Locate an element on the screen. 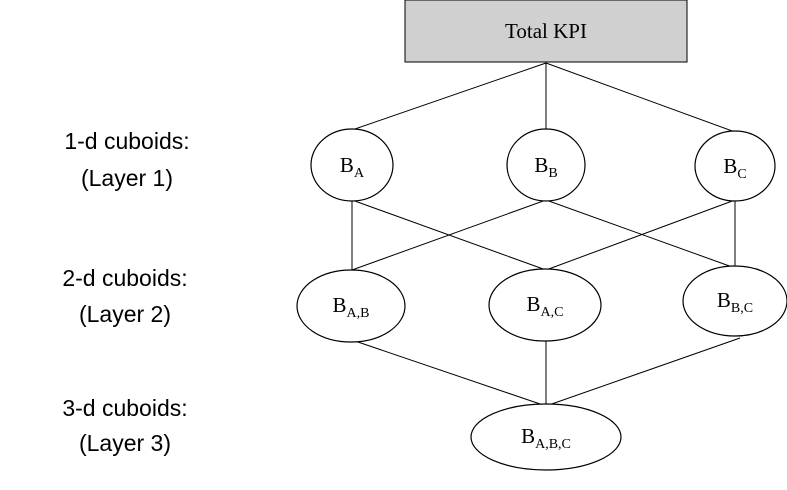 This screenshot has height=490, width=787. node-b-b-label: BB is located at coordinates (545, 167).